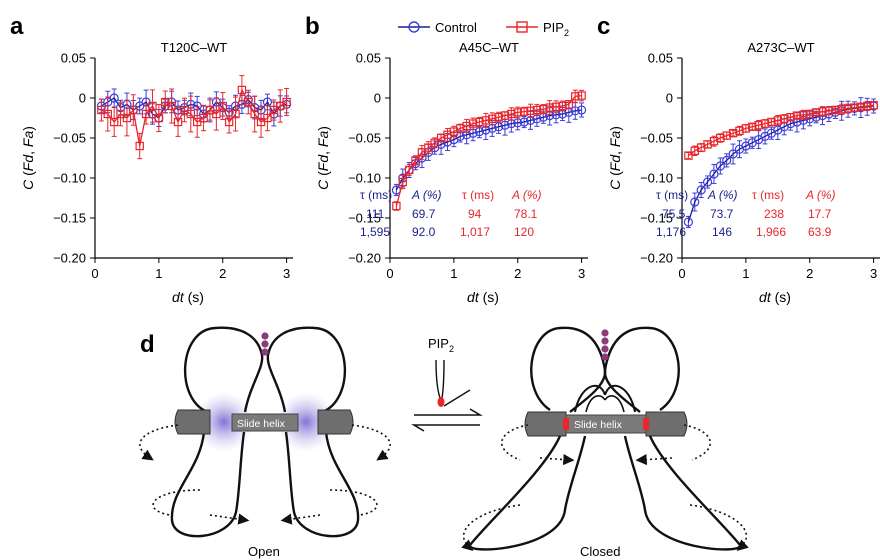 This screenshot has height=560, width=880. I want to click on open-bottom-loop-right, so click(322, 484).